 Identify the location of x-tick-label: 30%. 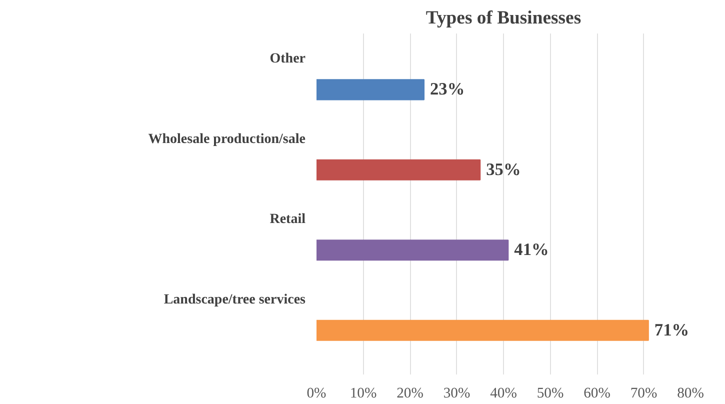
(456, 394).